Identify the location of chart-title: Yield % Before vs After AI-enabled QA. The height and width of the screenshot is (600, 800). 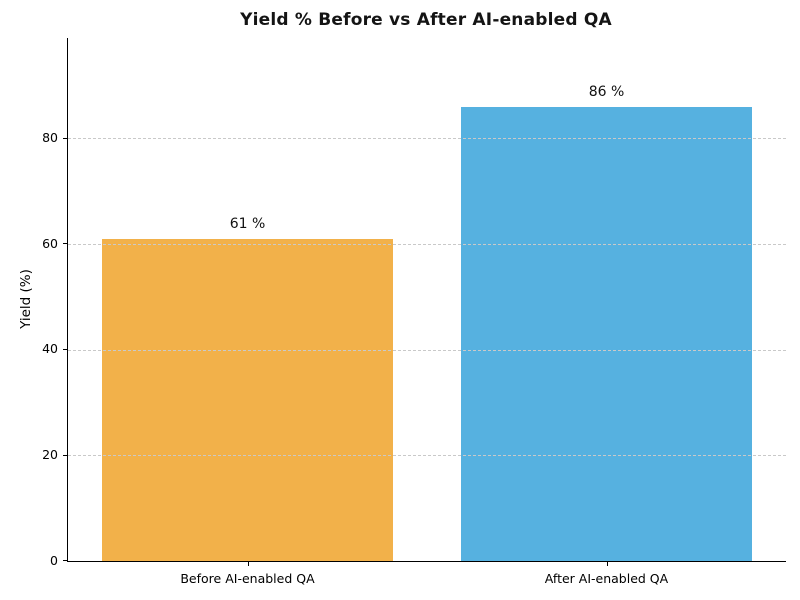
(426, 20).